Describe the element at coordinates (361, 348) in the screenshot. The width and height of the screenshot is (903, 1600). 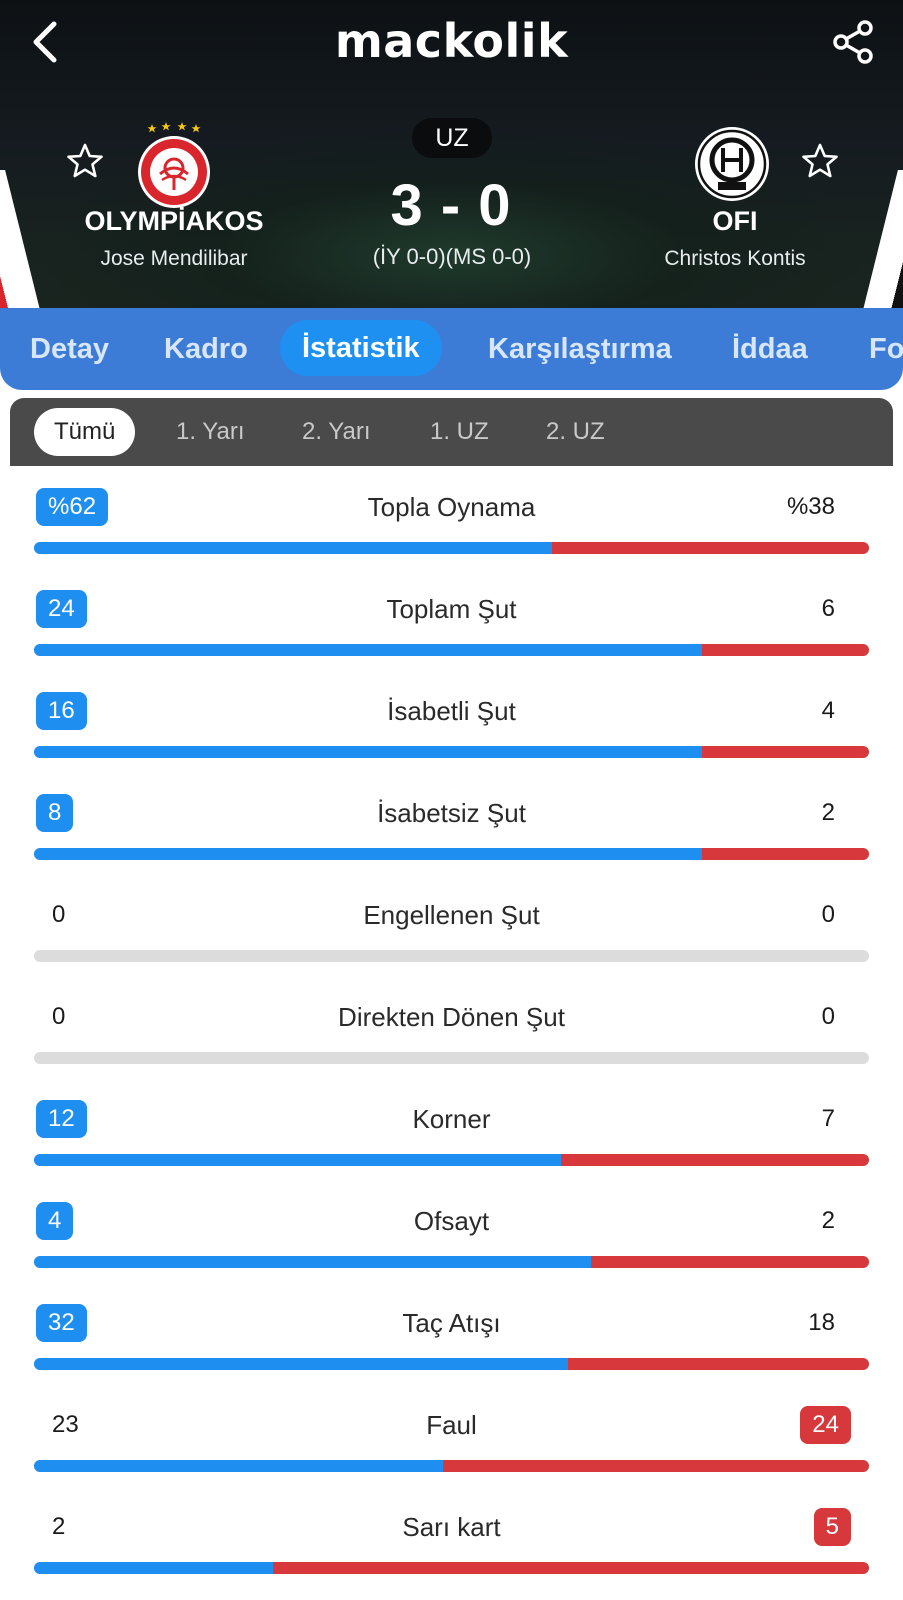
I see `tab-istatistik: İstatistik` at that location.